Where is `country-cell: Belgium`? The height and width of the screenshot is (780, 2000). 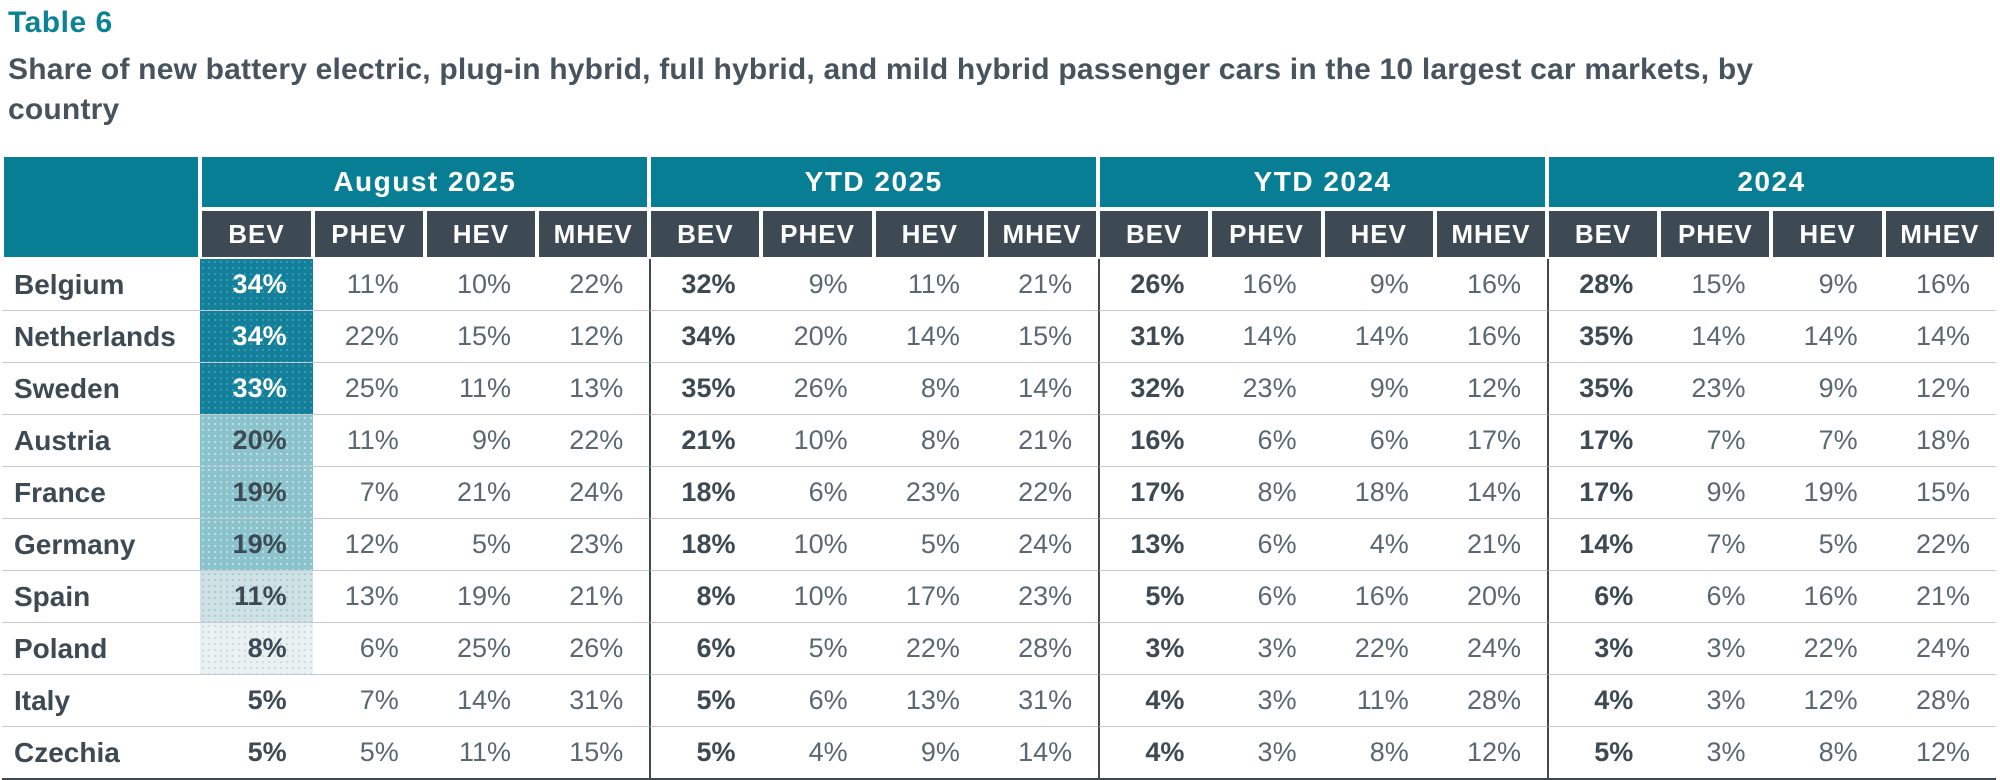 country-cell: Belgium is located at coordinates (69, 284).